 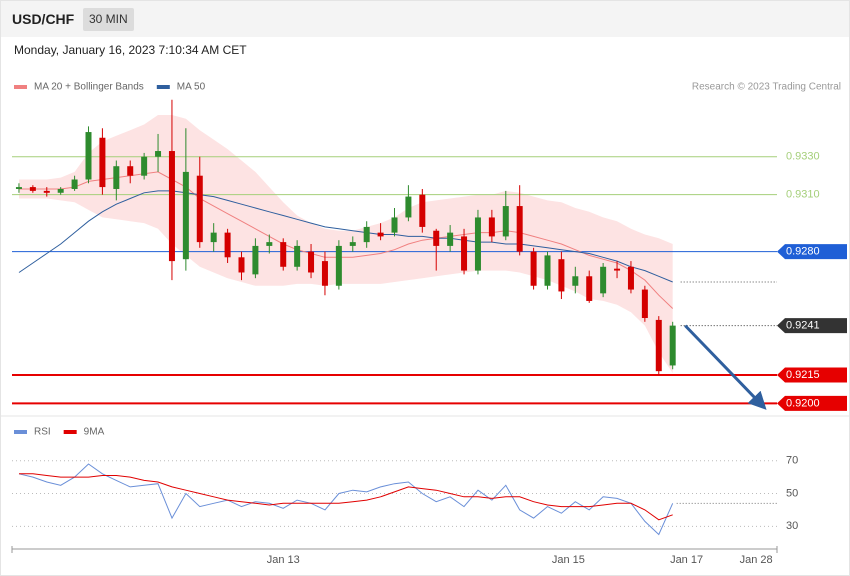 What do you see at coordinates (283, 560) in the screenshot?
I see `x-tick-label: Jan 13` at bounding box center [283, 560].